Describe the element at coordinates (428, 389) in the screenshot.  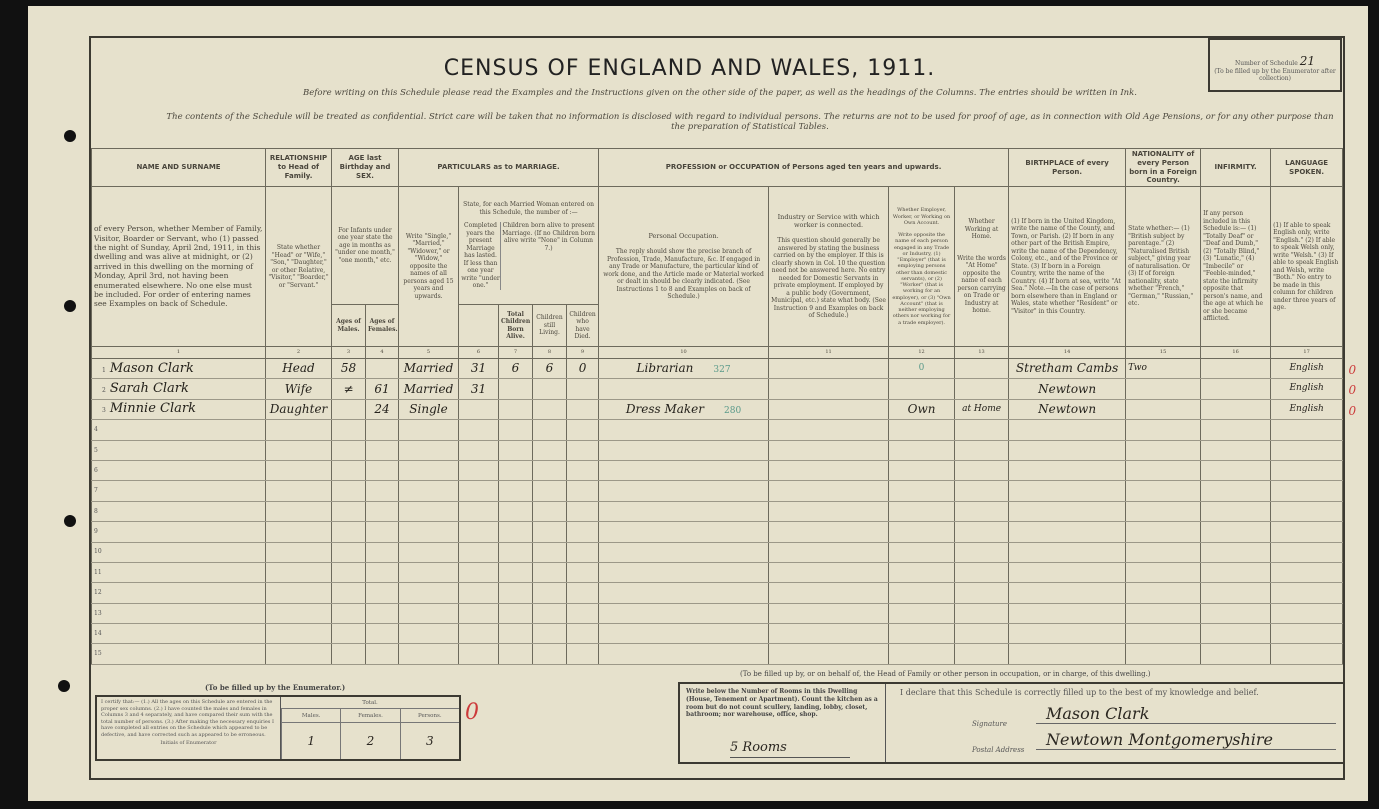
I see `cell-cond: Married` at that location.